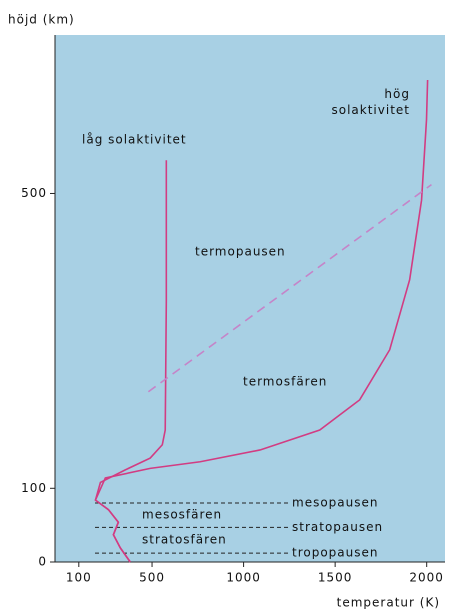  Describe the element at coordinates (337, 527) in the screenshot. I see `layer-label: stratopausen` at that location.